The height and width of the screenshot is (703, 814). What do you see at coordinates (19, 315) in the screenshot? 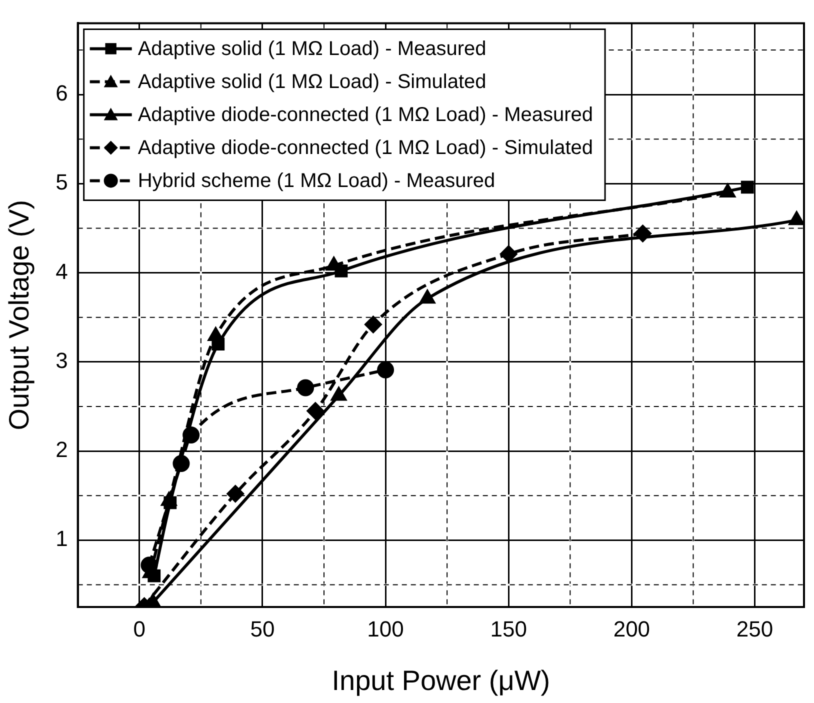
I see `y-axis-title: Output Voltage (V)` at bounding box center [19, 315].